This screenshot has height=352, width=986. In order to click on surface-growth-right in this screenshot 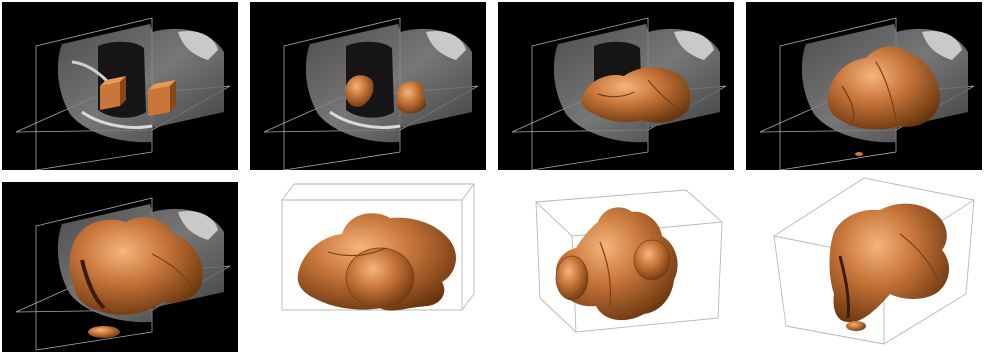, I will do `click(411, 97)`.